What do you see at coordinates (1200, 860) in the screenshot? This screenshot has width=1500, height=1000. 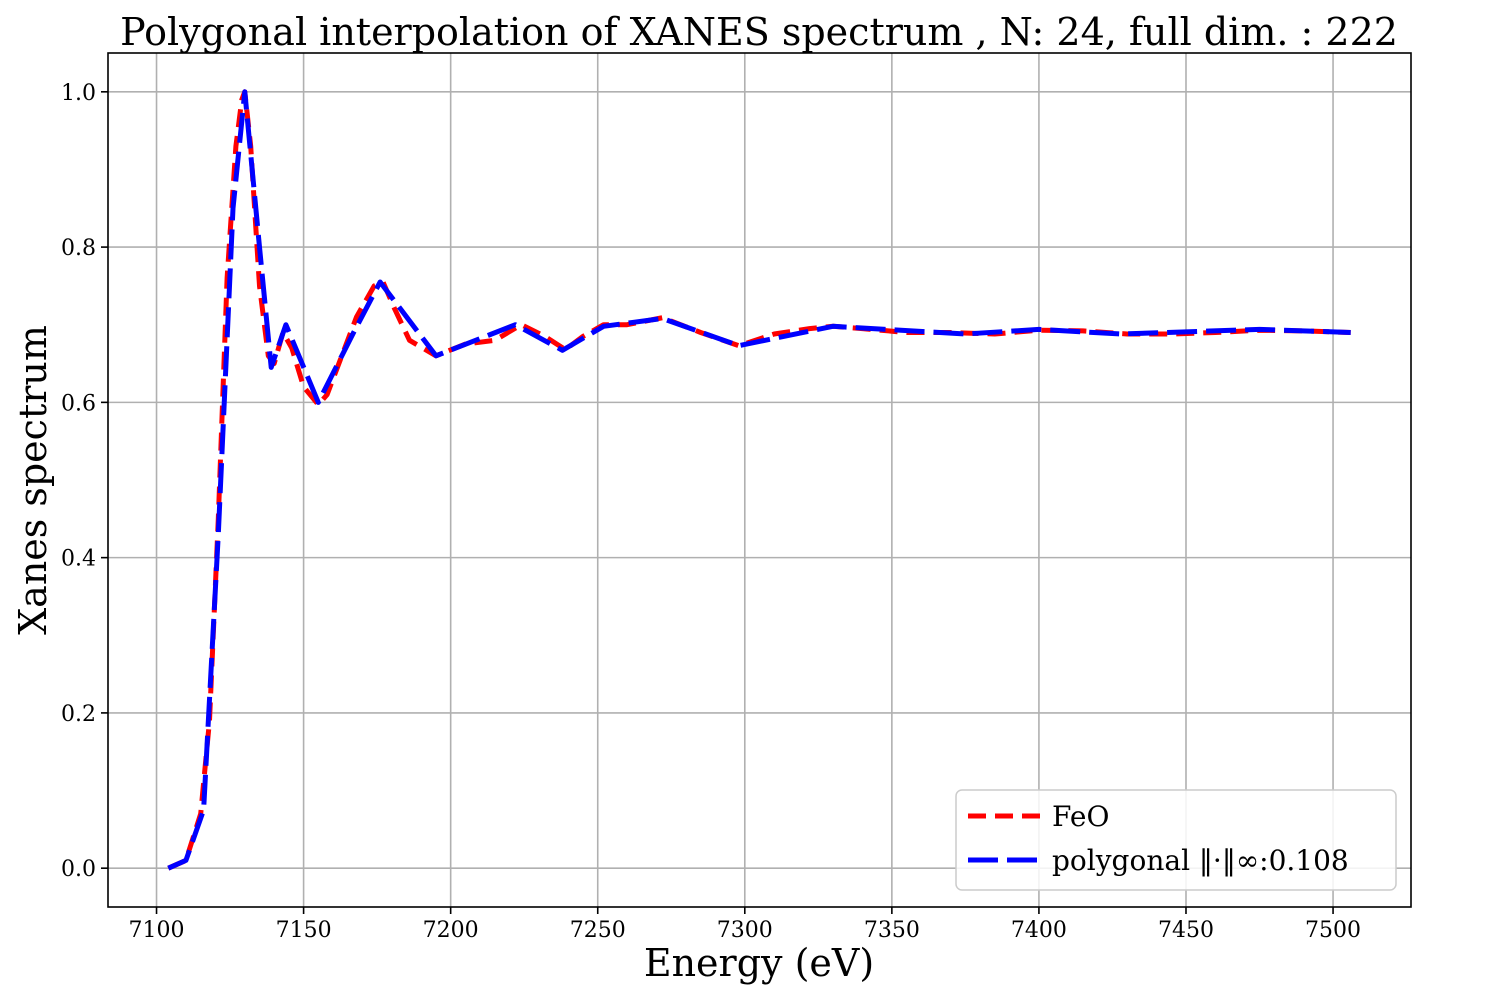 I see `legend-label-polygonal: polygonal ‖·‖∞:0.108` at bounding box center [1200, 860].